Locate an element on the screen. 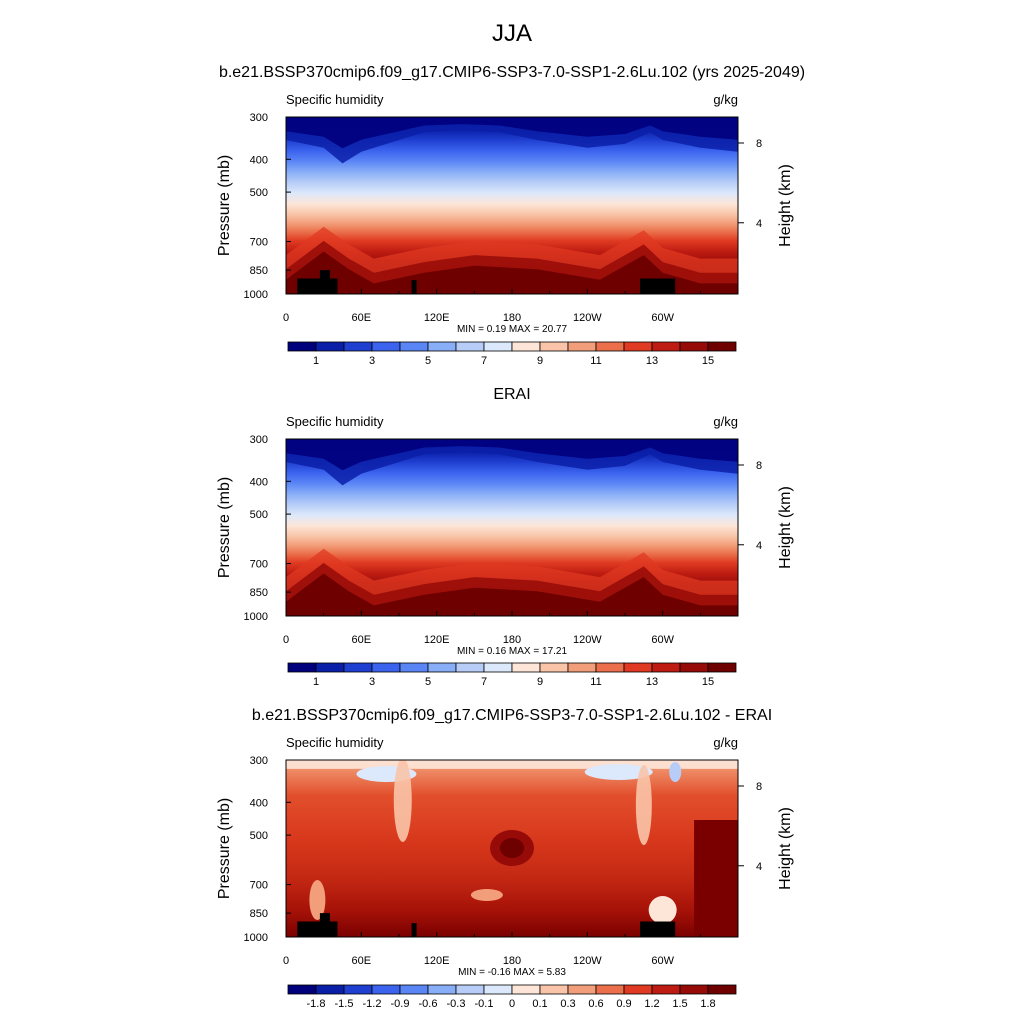 Image resolution: width=1024 pixels, height=1024 pixels. colorbar-label: 0.6 is located at coordinates (595, 1004).